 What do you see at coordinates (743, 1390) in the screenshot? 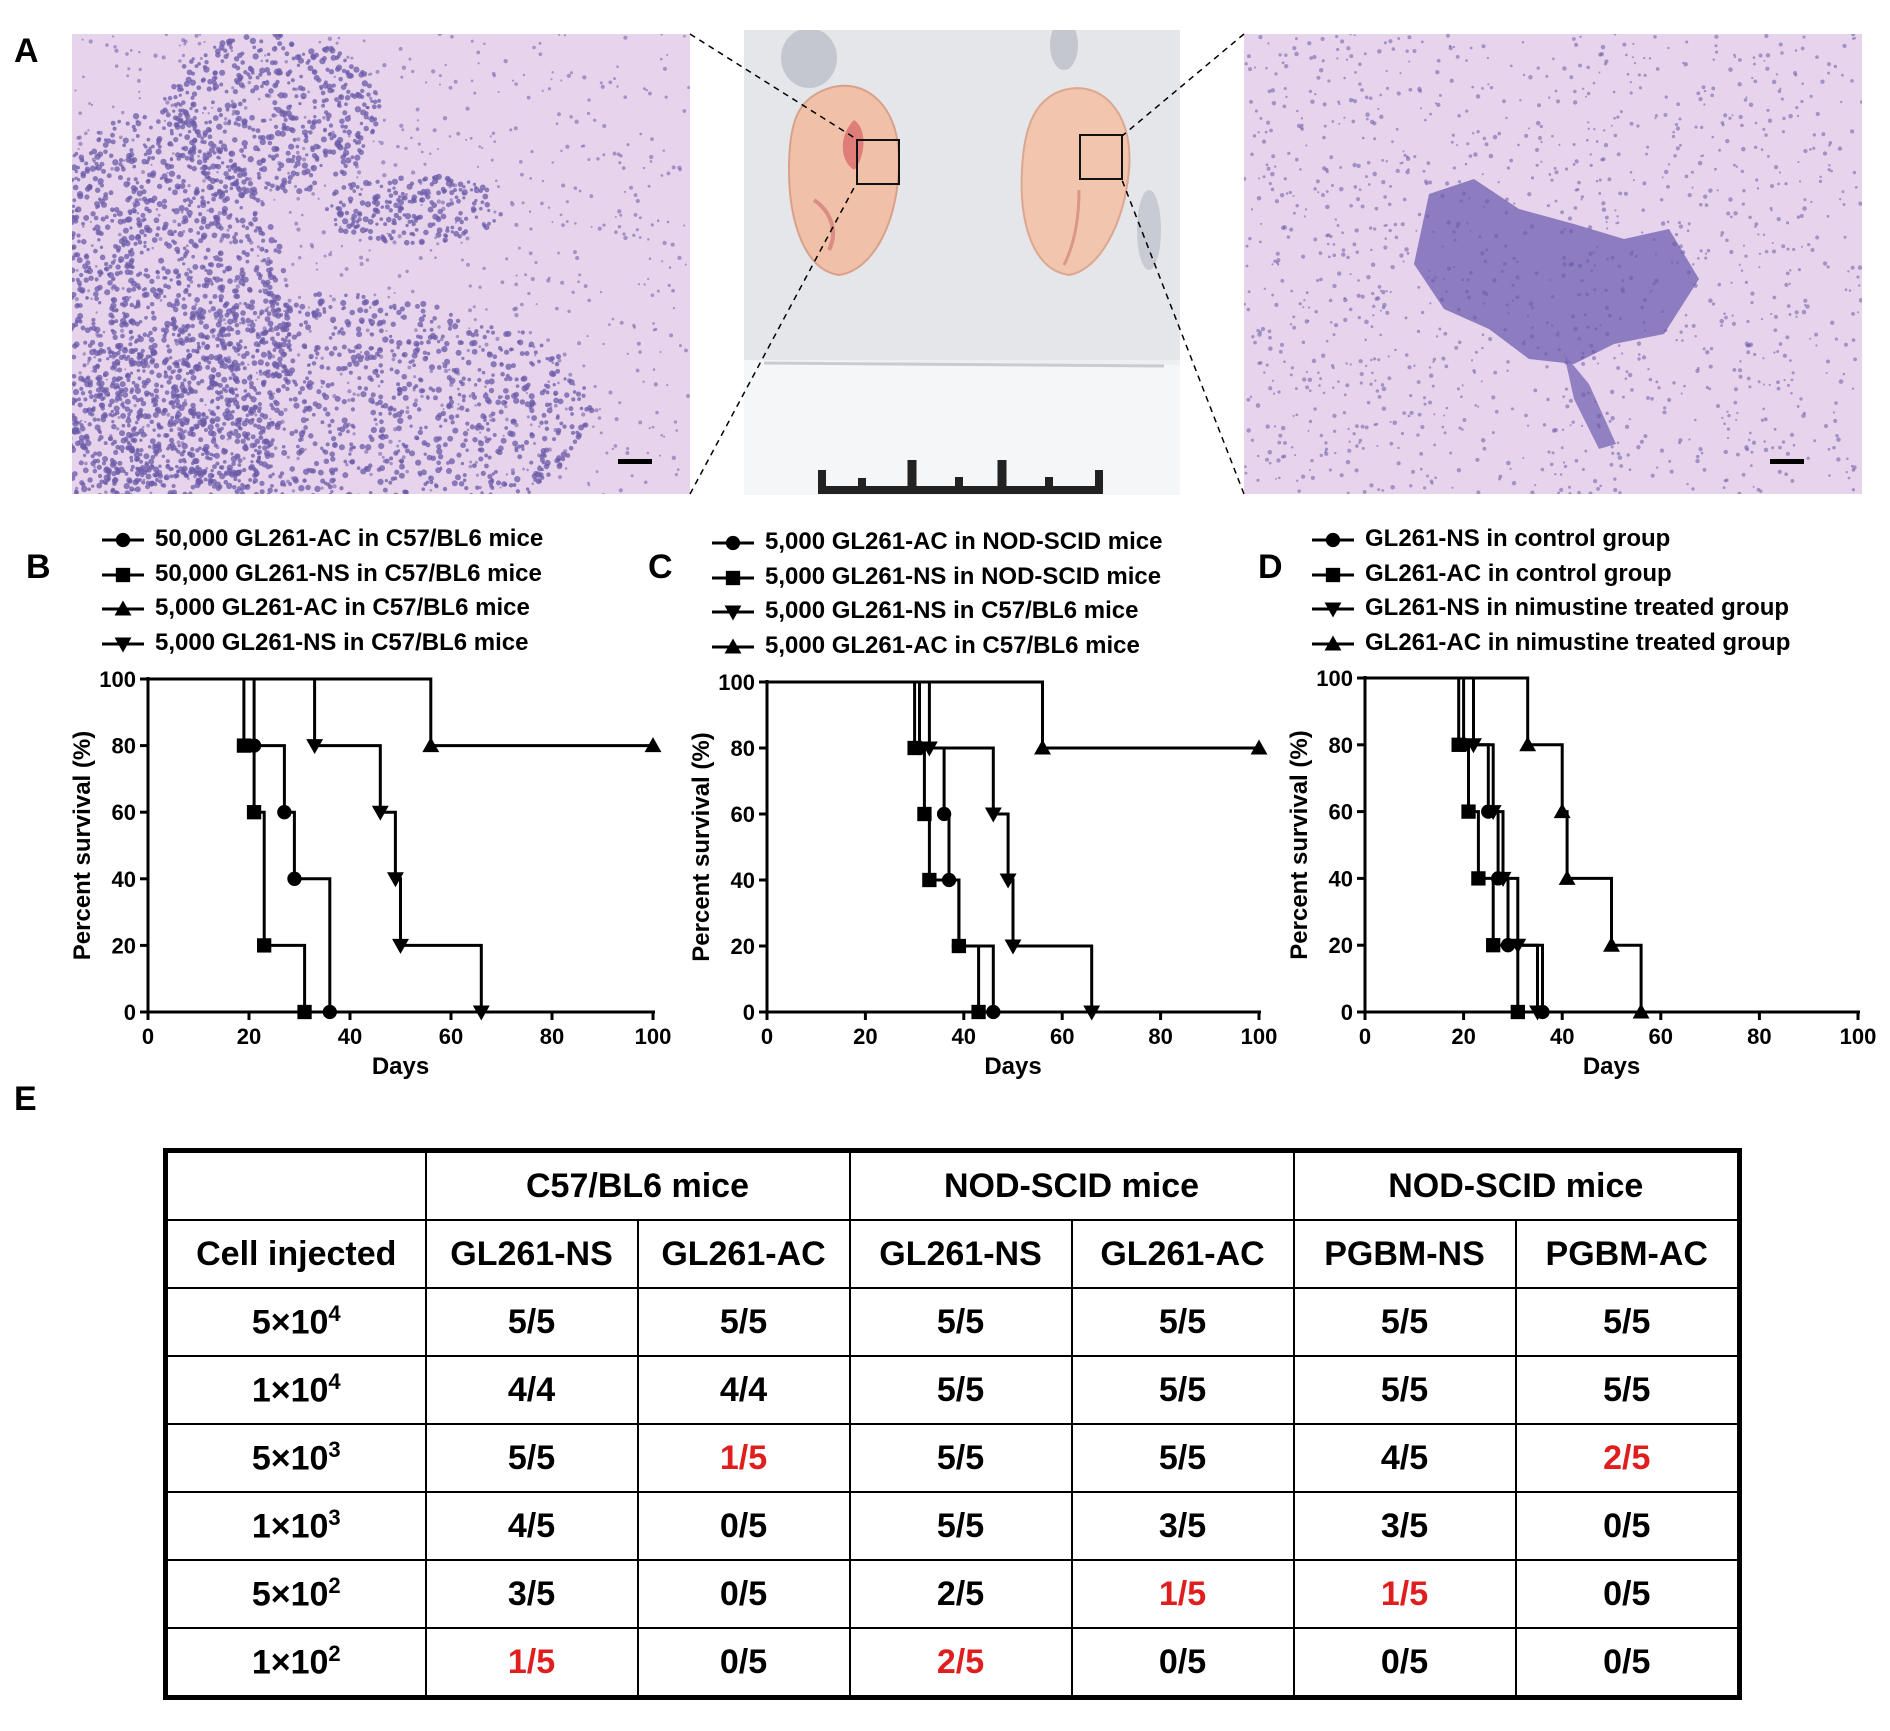
I see `tumor-incidence-cell: 4/4` at bounding box center [743, 1390].